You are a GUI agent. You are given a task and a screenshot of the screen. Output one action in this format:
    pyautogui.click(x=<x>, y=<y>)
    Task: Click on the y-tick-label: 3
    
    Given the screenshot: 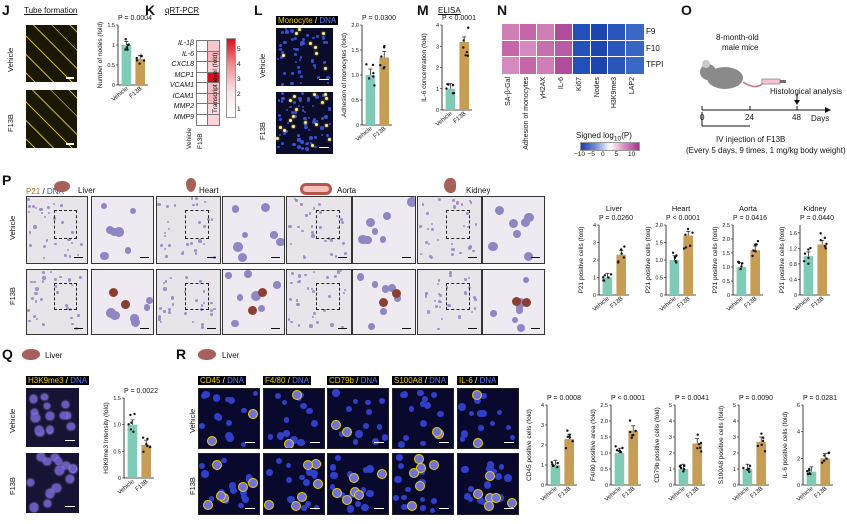 What is the action you would take?
    pyautogui.click(x=734, y=438)
    